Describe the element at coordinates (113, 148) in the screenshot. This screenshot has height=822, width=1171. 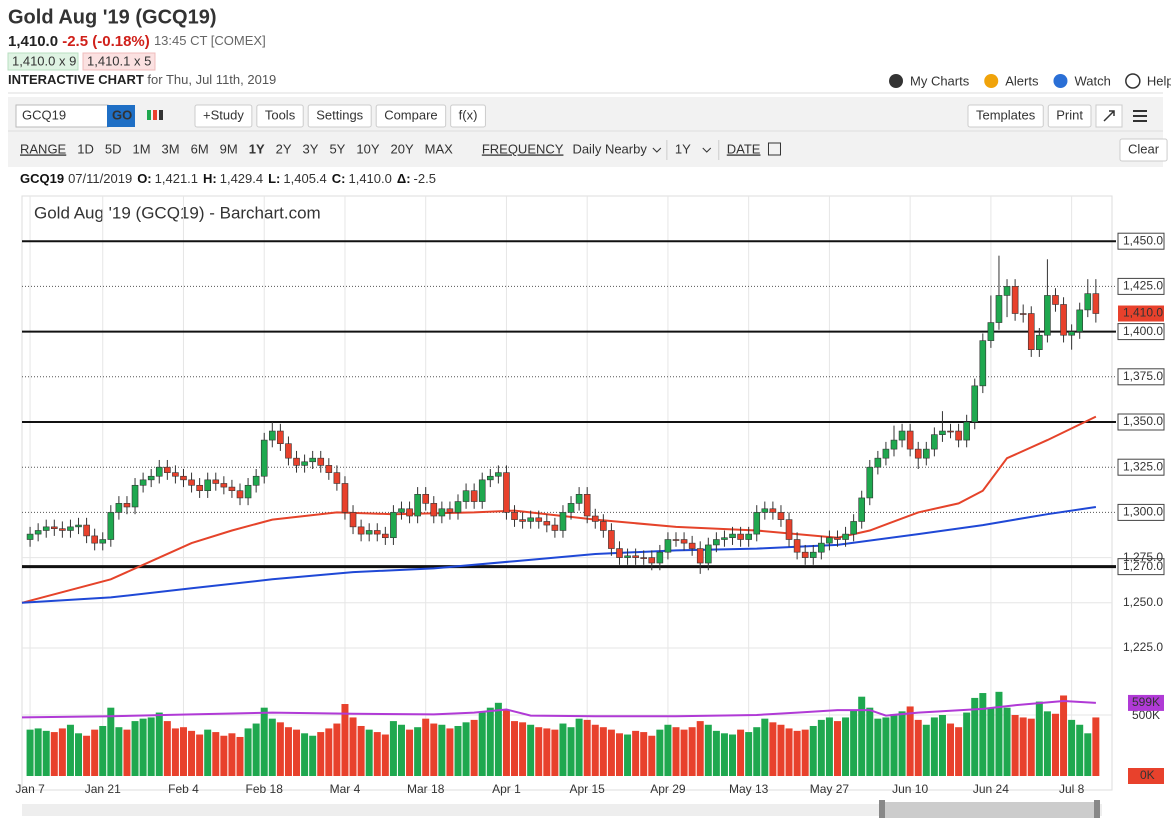
I see `range-option: 5D` at that location.